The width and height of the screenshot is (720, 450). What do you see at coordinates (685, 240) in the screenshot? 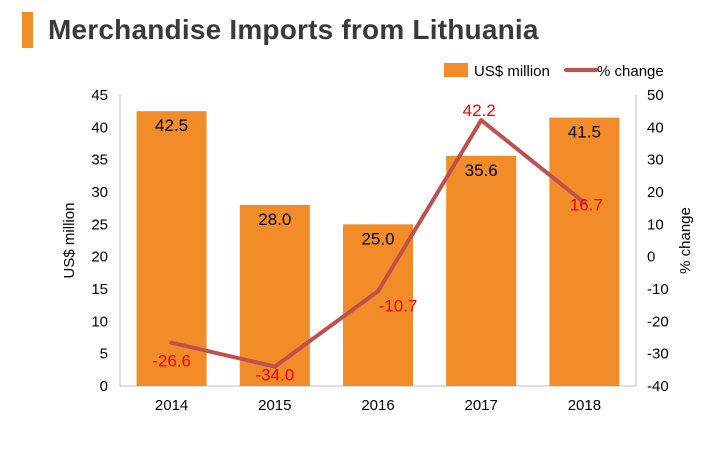
I see `y-axis-right-title: % change` at bounding box center [685, 240].